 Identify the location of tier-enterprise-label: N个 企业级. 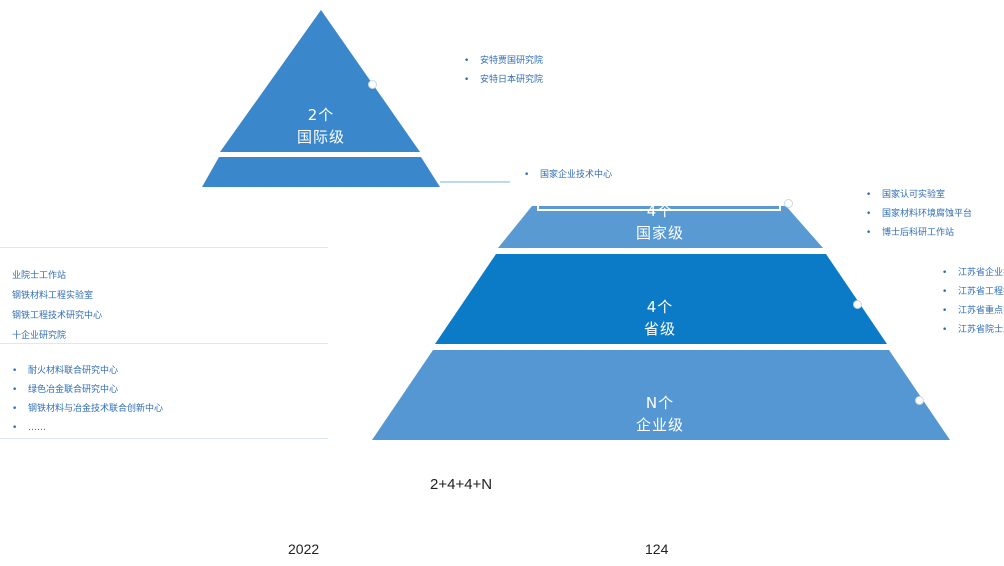
(660, 414).